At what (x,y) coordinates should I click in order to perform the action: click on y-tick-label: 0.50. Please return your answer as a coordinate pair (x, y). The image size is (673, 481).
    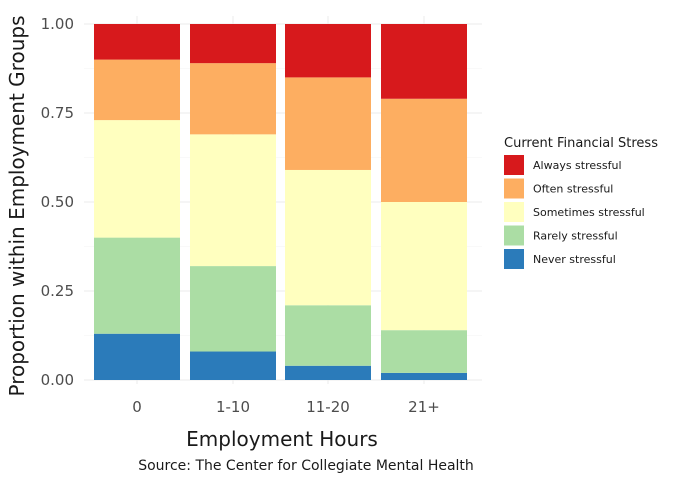
    Looking at the image, I should click on (57, 202).